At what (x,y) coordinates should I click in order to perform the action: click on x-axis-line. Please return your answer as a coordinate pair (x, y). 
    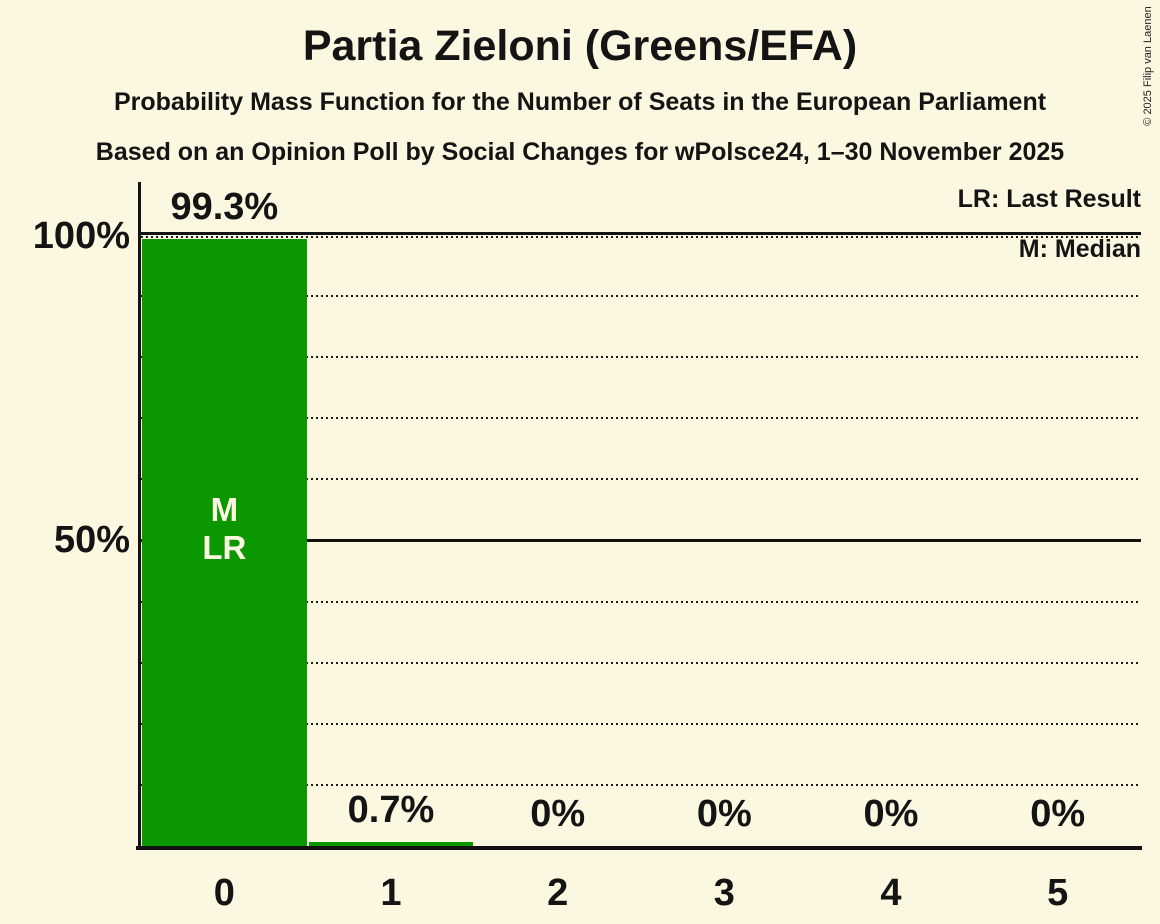
    Looking at the image, I should click on (639, 848).